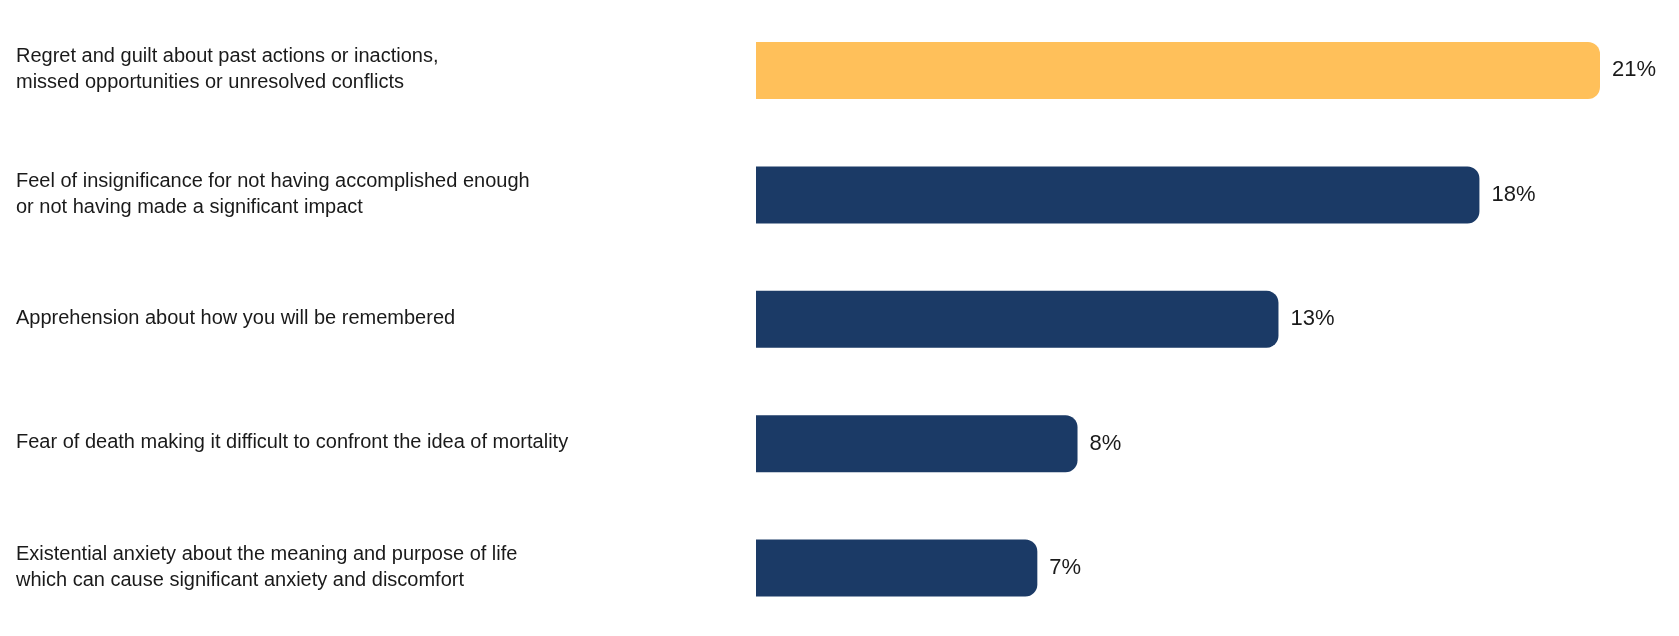 Image resolution: width=1679 pixels, height=636 pixels. What do you see at coordinates (1513, 193) in the screenshot?
I see `data-label: 18%` at bounding box center [1513, 193].